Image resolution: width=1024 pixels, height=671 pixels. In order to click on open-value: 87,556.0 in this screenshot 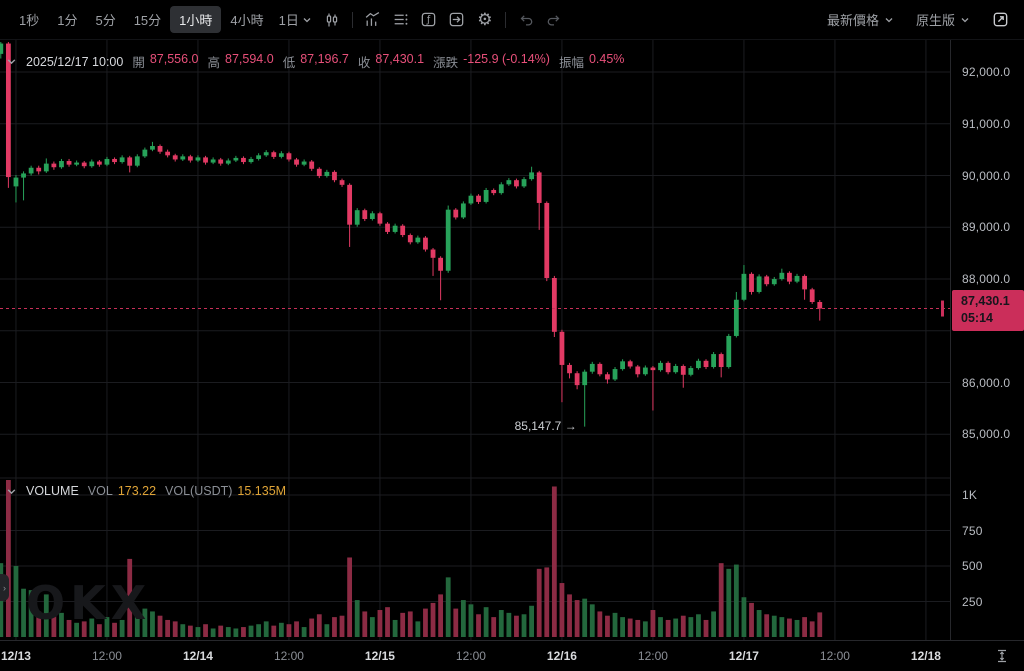, I will do `click(174, 59)`.